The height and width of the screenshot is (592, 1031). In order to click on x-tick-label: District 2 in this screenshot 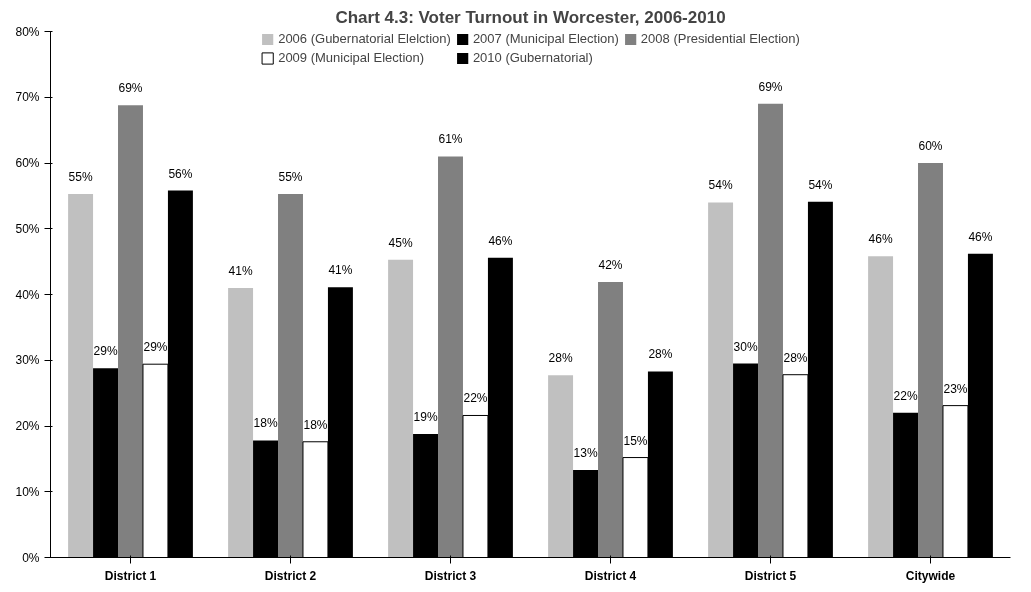, I will do `click(290, 575)`.